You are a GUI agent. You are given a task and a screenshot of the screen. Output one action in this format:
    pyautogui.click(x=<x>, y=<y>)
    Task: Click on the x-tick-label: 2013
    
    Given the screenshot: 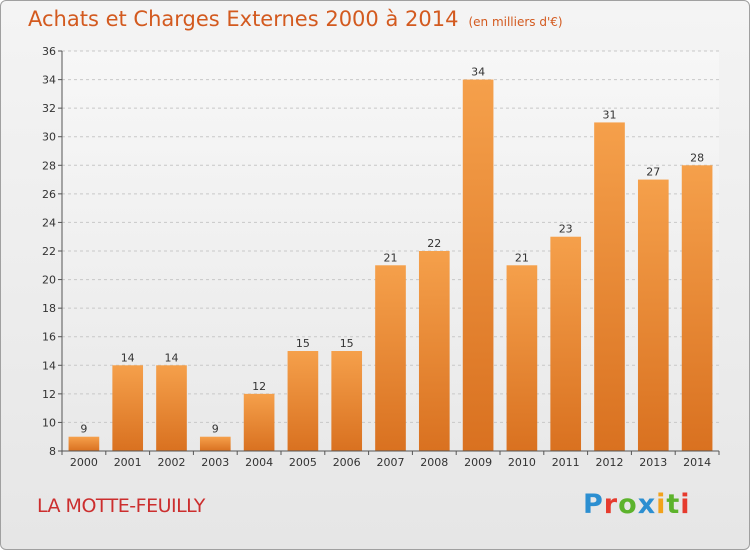 What is the action you would take?
    pyautogui.click(x=653, y=462)
    